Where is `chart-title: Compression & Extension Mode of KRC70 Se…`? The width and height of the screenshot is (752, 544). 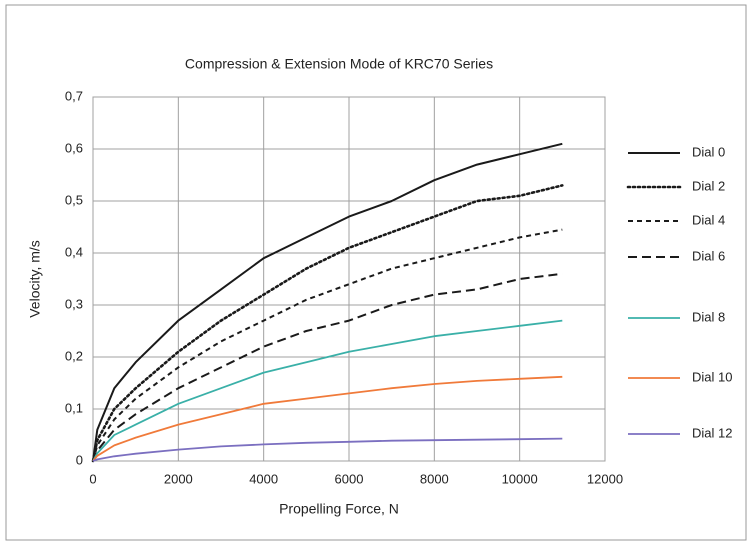
chart-title: Compression & Extension Mode of KRC70 Se… is located at coordinates (339, 64).